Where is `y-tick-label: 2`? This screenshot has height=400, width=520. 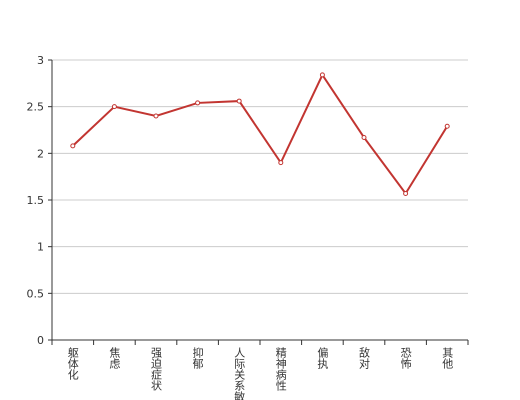 y-tick-label: 2 is located at coordinates (40, 153).